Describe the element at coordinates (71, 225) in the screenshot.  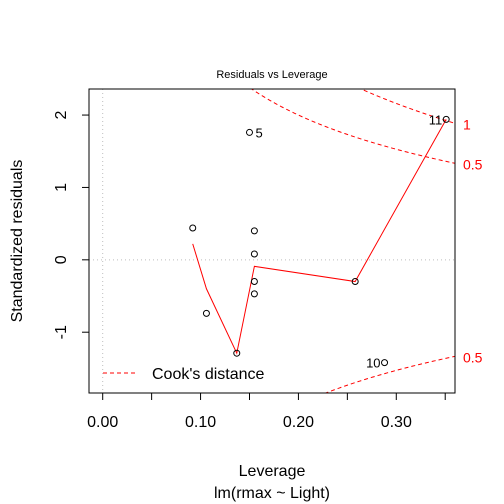
I see `y-axis: -1 0 1 2` at that location.